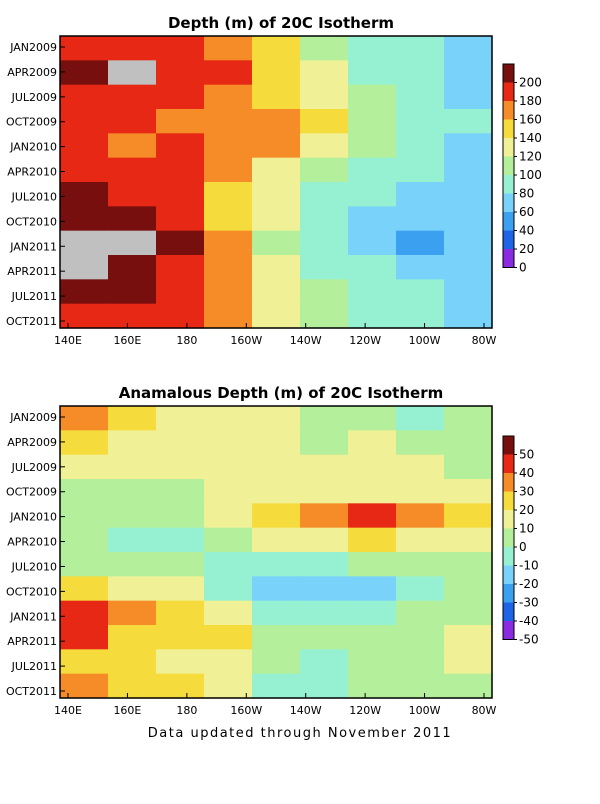 The image size is (600, 804). What do you see at coordinates (523, 547) in the screenshot?
I see `colorbar-label: 0` at bounding box center [523, 547].